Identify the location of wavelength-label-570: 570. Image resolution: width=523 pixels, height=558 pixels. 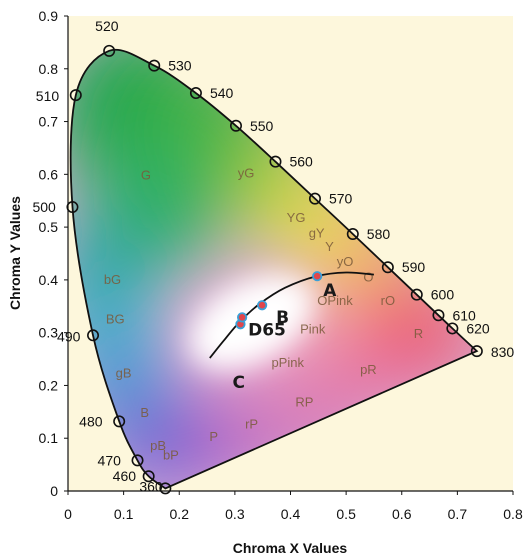
(341, 199).